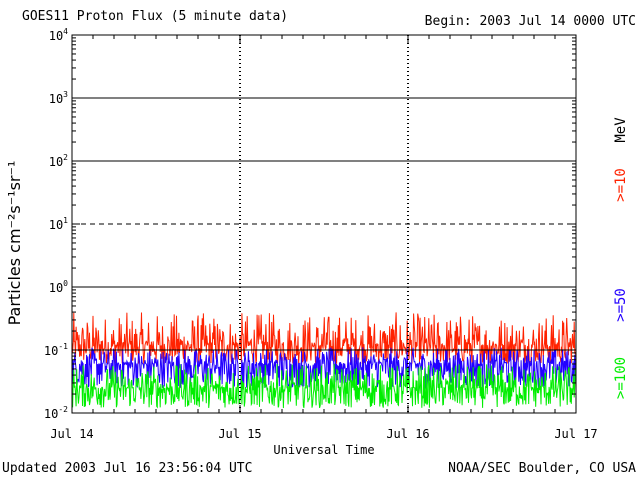 The height and width of the screenshot is (480, 640). What do you see at coordinates (239, 434) in the screenshot?
I see `x-tick-label: Jul 15` at bounding box center [239, 434].